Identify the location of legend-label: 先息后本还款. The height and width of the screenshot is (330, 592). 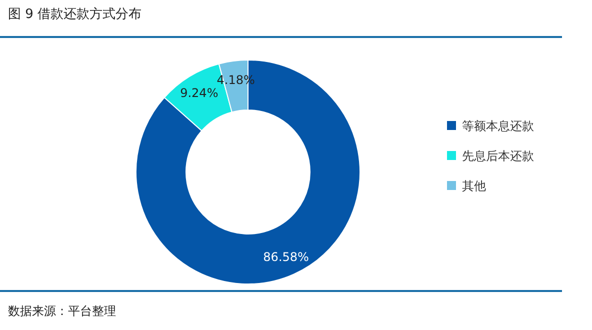
(498, 156).